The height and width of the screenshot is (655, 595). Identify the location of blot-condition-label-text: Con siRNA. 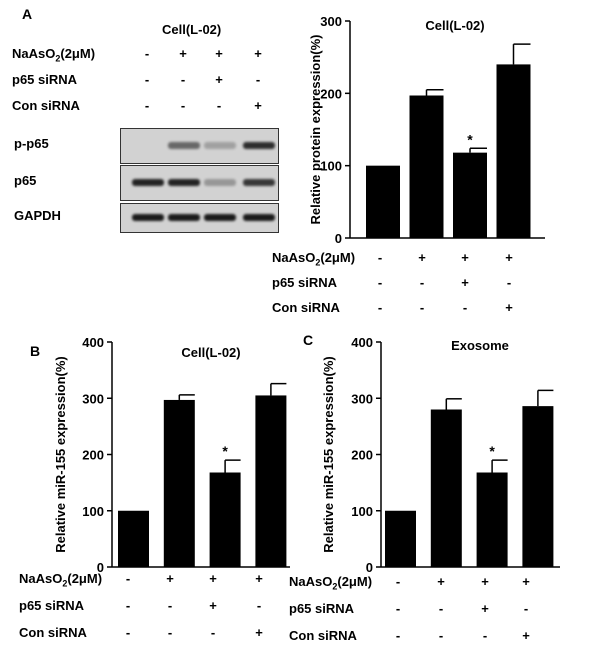
(46, 105).